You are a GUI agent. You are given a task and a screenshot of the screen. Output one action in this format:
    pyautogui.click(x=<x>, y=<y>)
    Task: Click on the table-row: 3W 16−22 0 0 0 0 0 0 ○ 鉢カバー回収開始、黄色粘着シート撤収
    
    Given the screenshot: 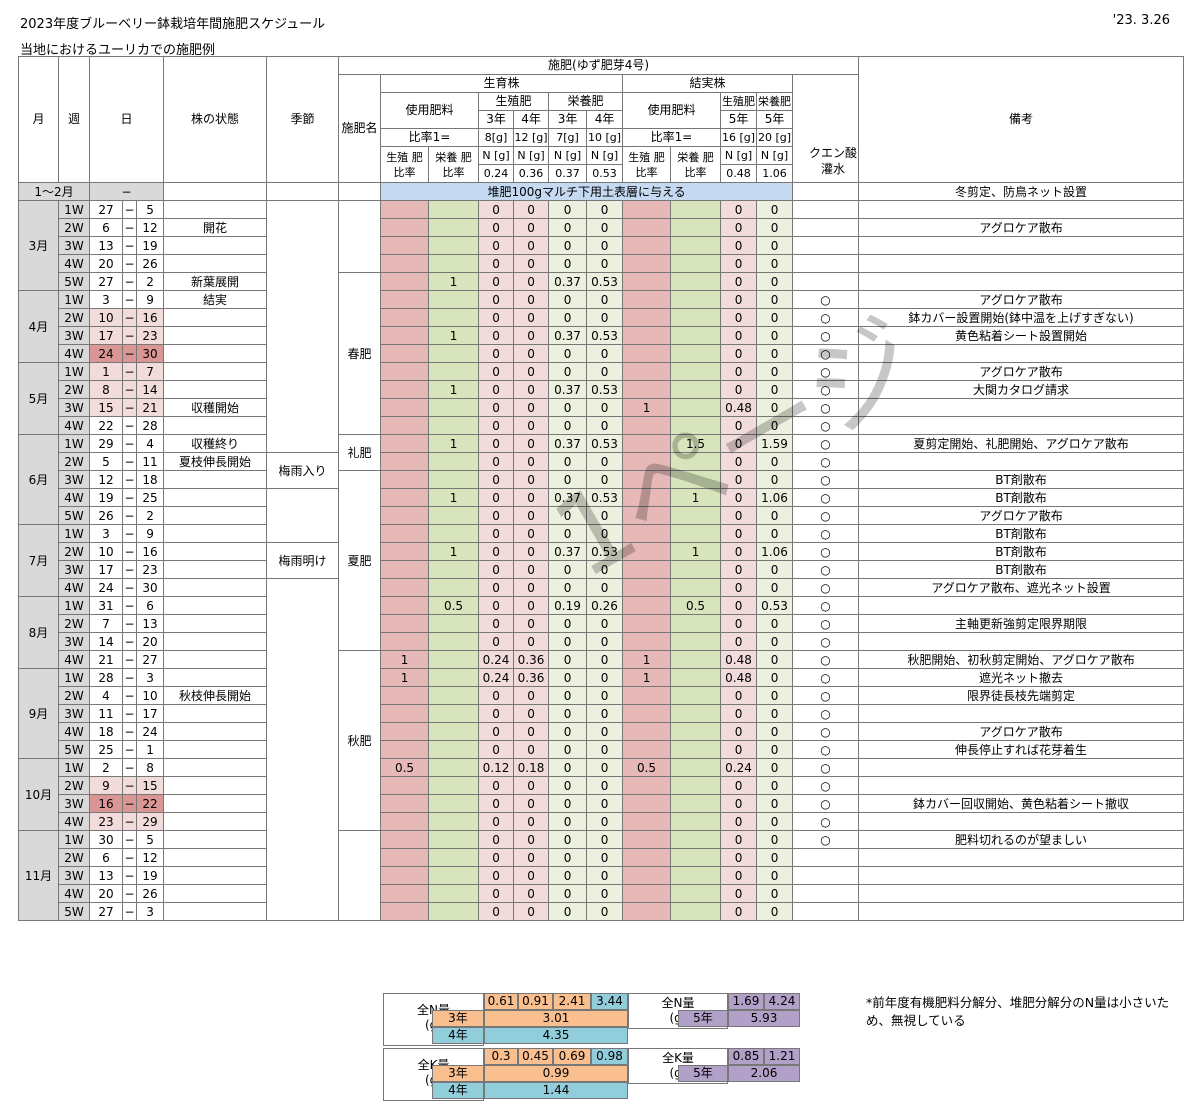 What is the action you would take?
    pyautogui.click(x=602, y=803)
    